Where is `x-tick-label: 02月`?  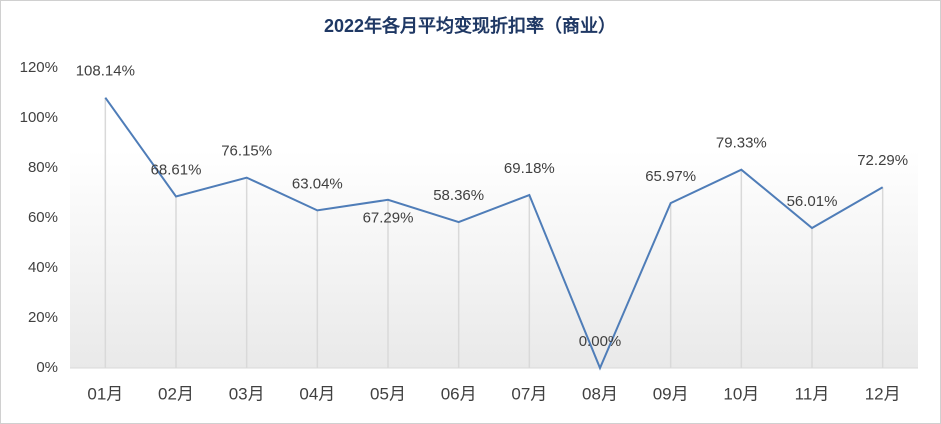
x-tick-label: 02月 is located at coordinates (176, 393).